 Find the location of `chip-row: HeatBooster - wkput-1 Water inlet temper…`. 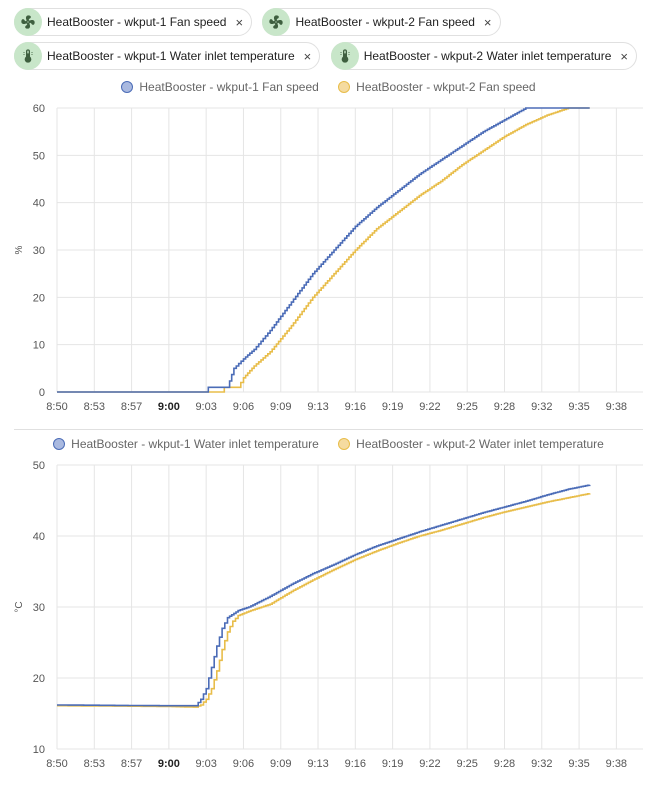

chip-row: HeatBooster - wkput-1 Water inlet temper… is located at coordinates (325, 56).